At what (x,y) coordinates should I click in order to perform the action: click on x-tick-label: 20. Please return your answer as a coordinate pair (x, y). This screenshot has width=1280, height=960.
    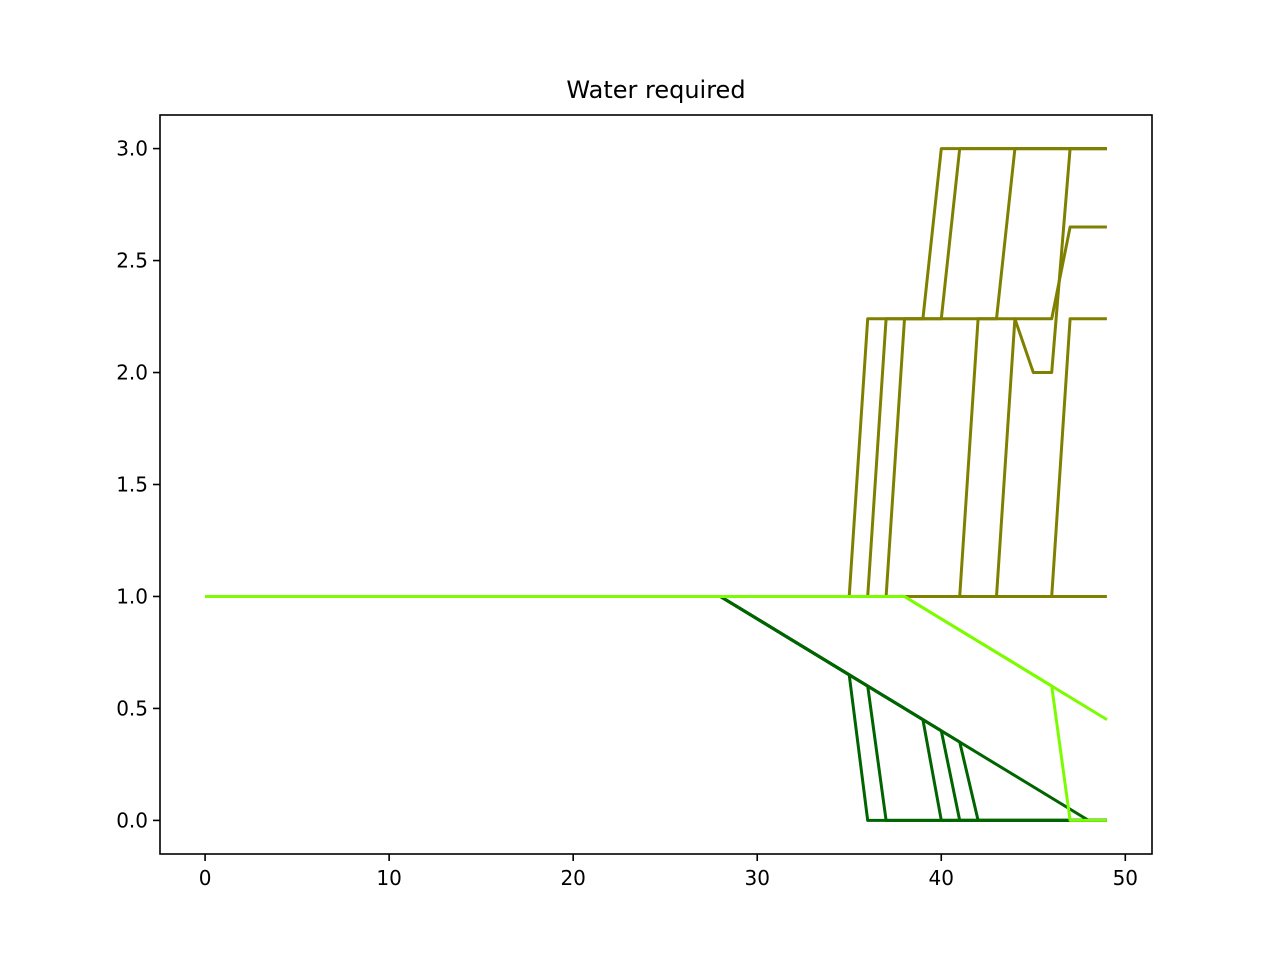
    Looking at the image, I should click on (572, 878).